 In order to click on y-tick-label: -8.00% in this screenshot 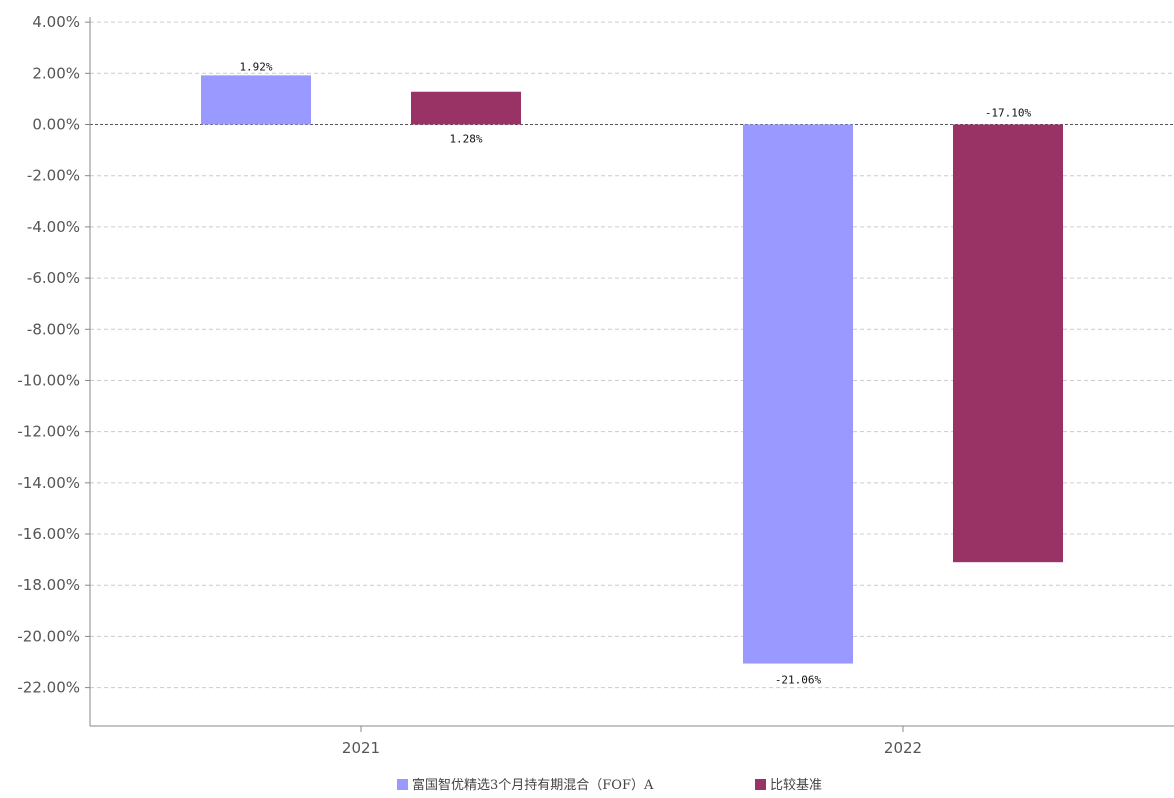, I will do `click(53, 329)`.